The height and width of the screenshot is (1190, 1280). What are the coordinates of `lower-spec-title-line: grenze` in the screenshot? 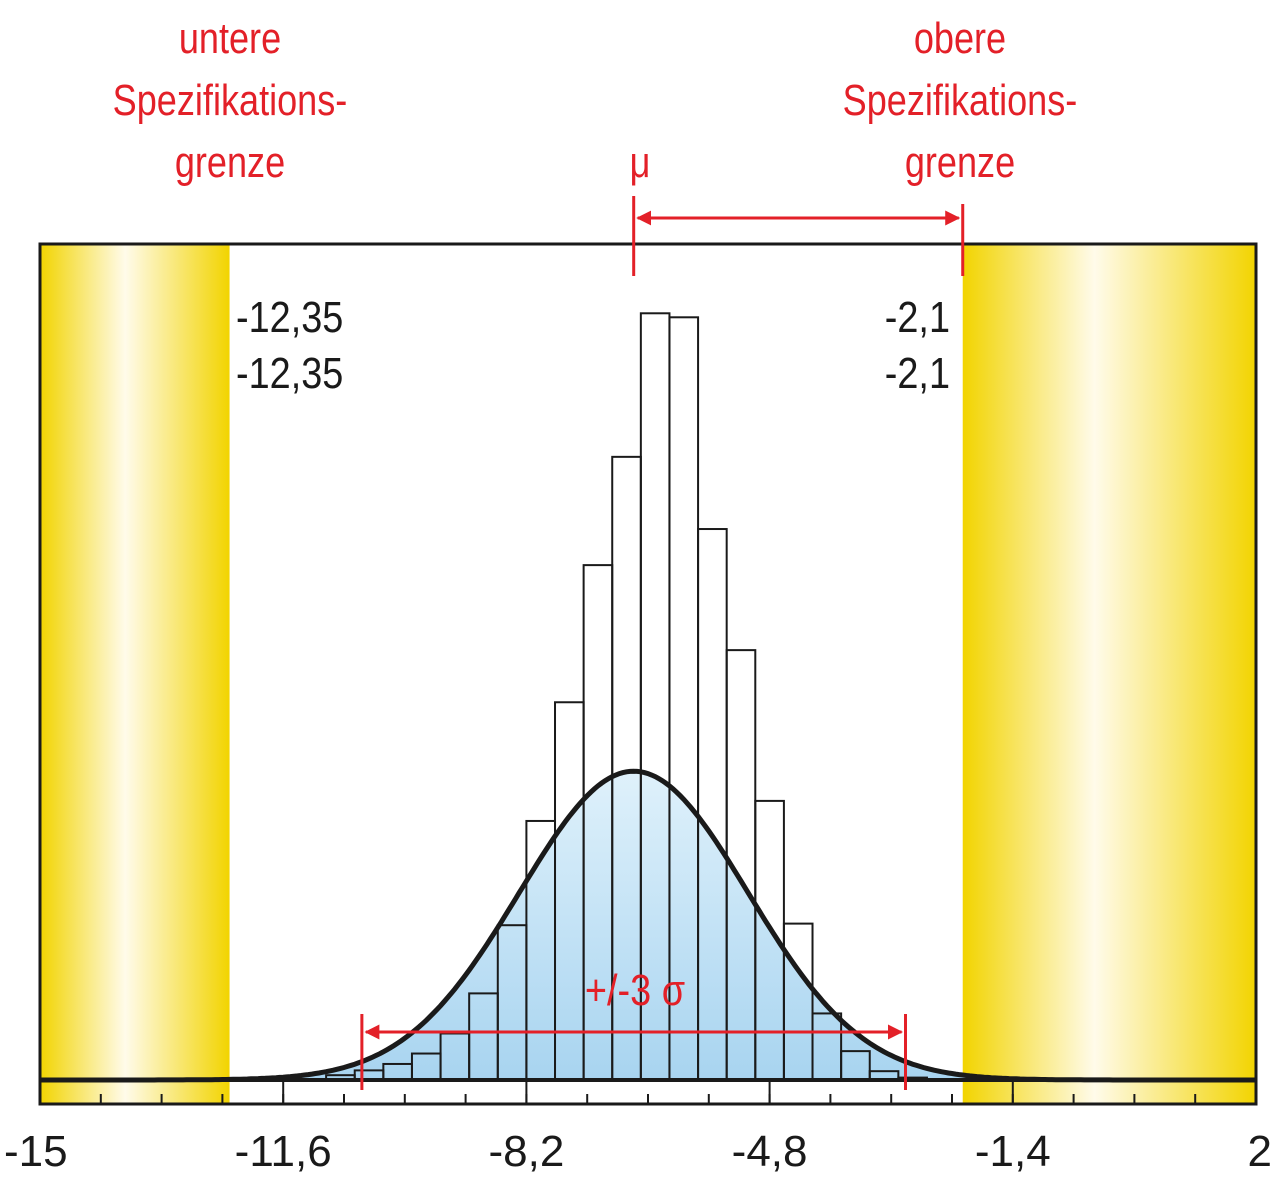 It's located at (230, 162).